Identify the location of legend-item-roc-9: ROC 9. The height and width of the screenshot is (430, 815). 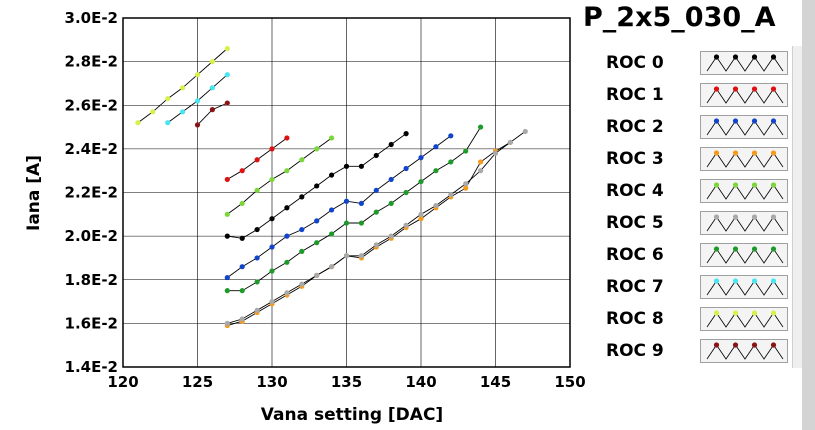
(694, 352).